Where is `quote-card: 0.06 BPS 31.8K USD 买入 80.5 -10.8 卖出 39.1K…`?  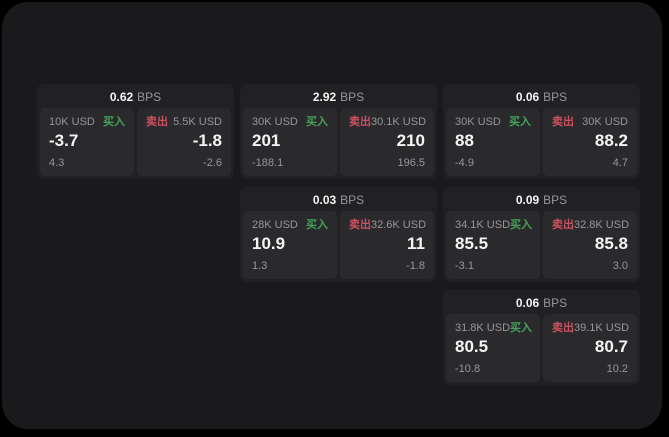
quote-card: 0.06 BPS 31.8K USD 买入 80.5 -10.8 卖出 39.1K… is located at coordinates (541, 337).